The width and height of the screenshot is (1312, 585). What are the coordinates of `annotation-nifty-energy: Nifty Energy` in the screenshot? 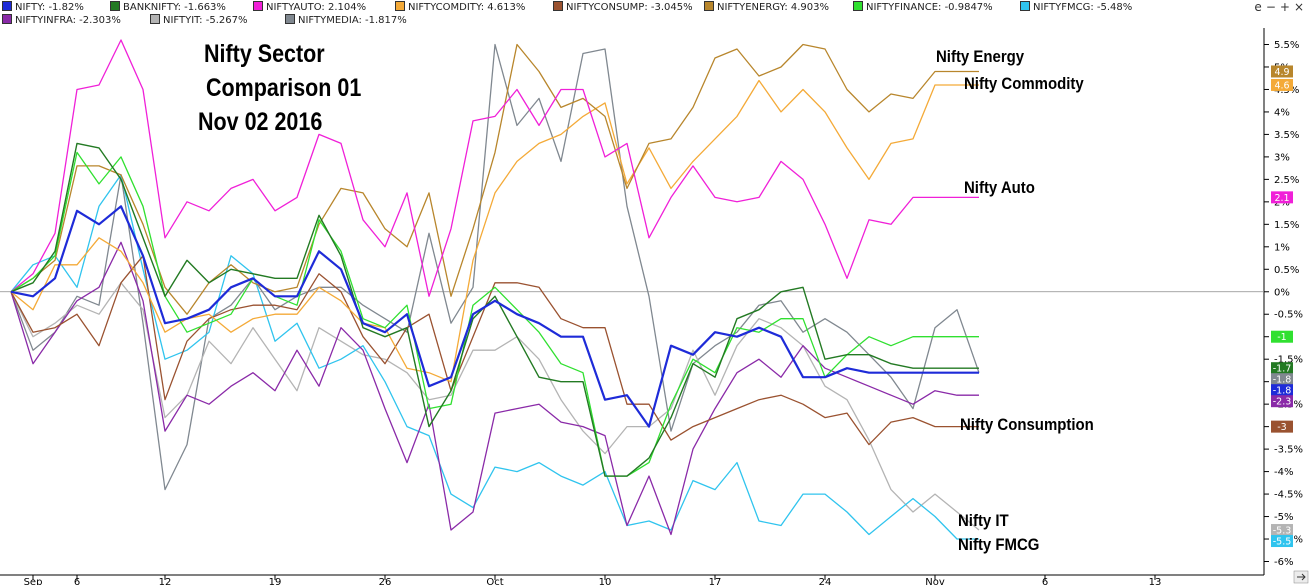 It's located at (980, 56).